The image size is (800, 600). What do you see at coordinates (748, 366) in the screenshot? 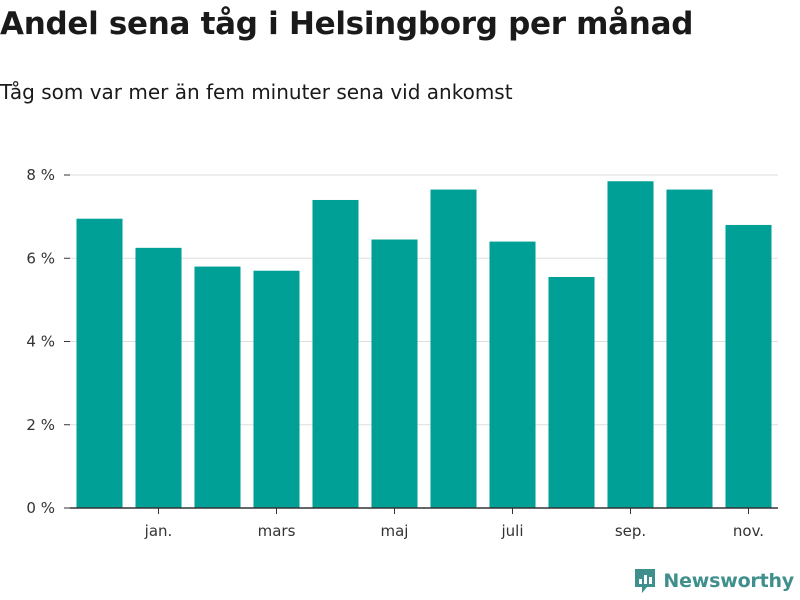
I see `bar-nov` at bounding box center [748, 366].